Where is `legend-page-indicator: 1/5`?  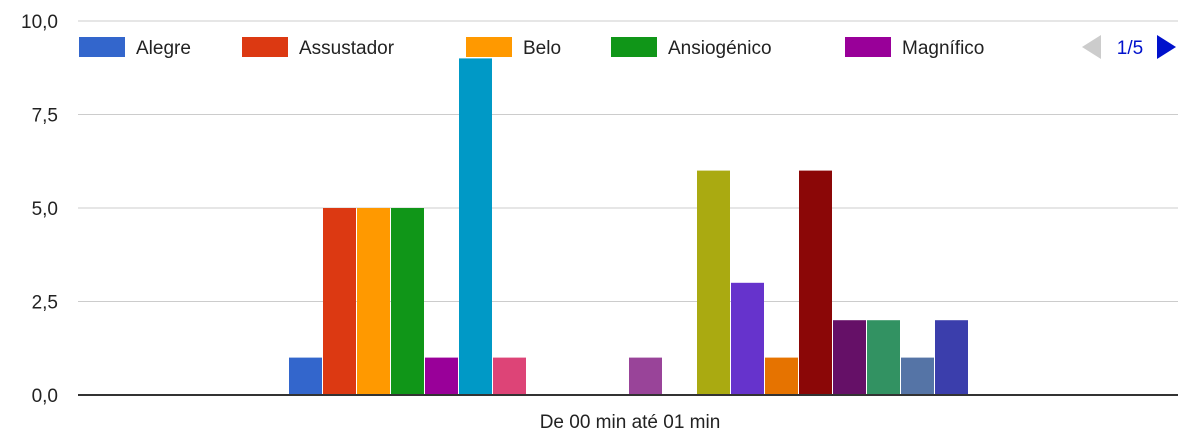 legend-page-indicator: 1/5 is located at coordinates (1130, 48).